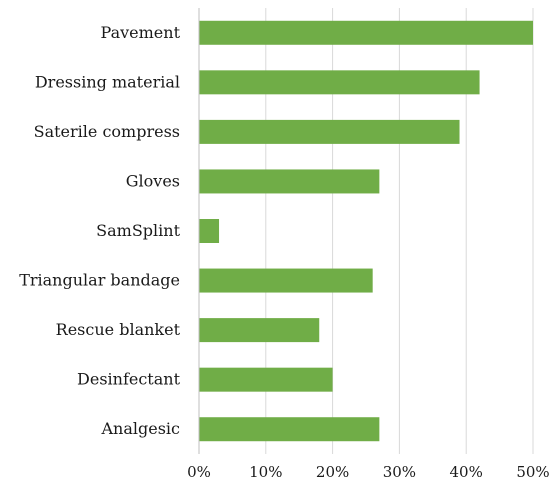  Describe the element at coordinates (141, 32) in the screenshot. I see `category-label: Pavement` at that location.